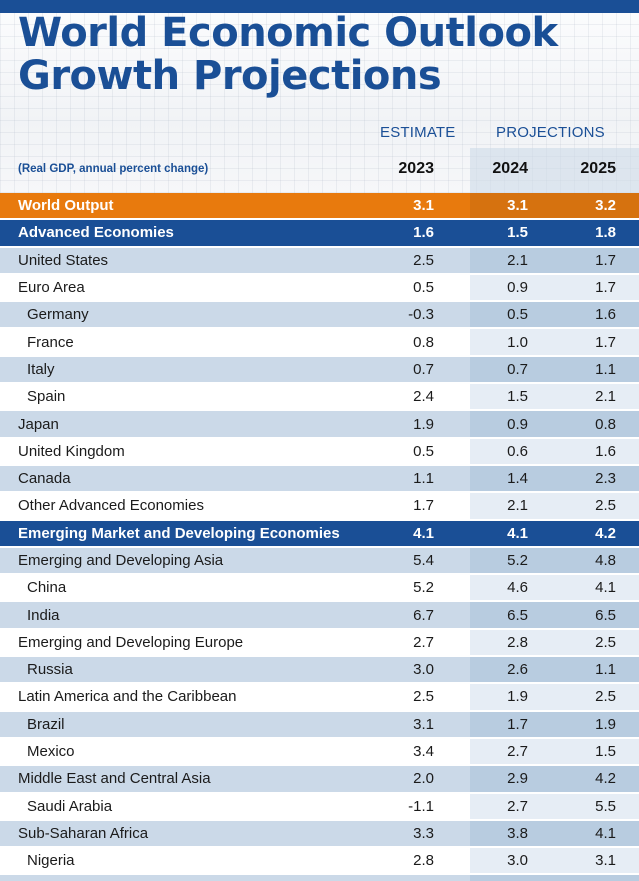 The width and height of the screenshot is (639, 881). What do you see at coordinates (319, 588) in the screenshot?
I see `table-row: China 5.2 4.6 4.1` at bounding box center [319, 588].